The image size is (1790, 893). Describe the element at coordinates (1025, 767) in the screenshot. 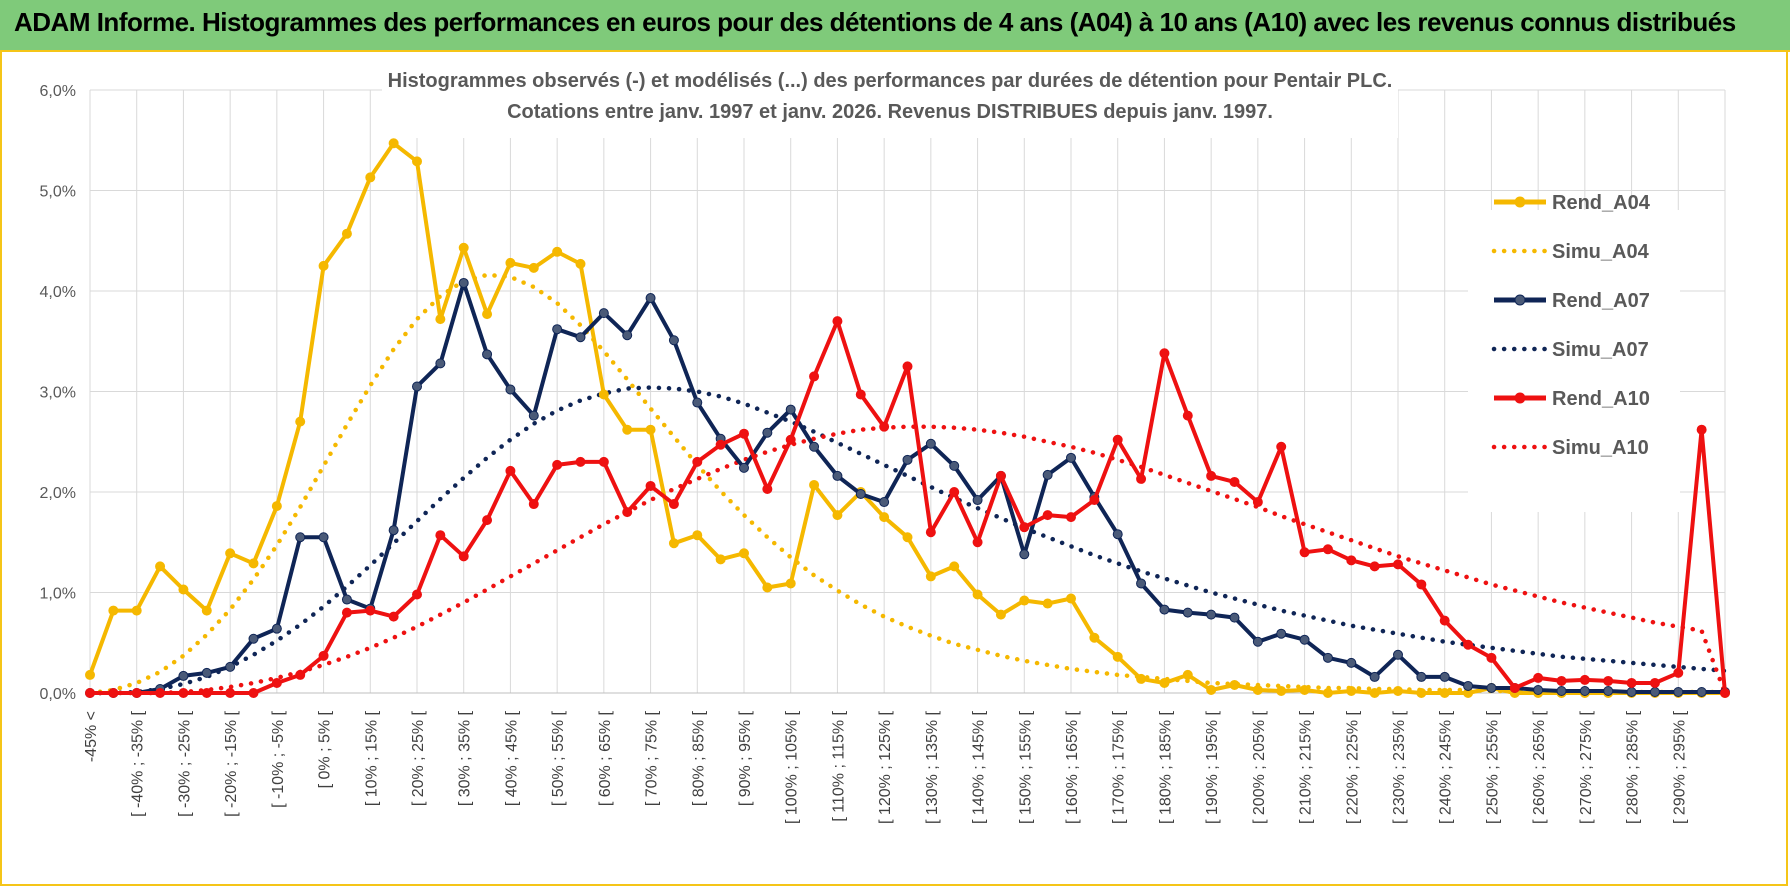

I see `x-tick-label: [ 150% ; 155% [` at that location.